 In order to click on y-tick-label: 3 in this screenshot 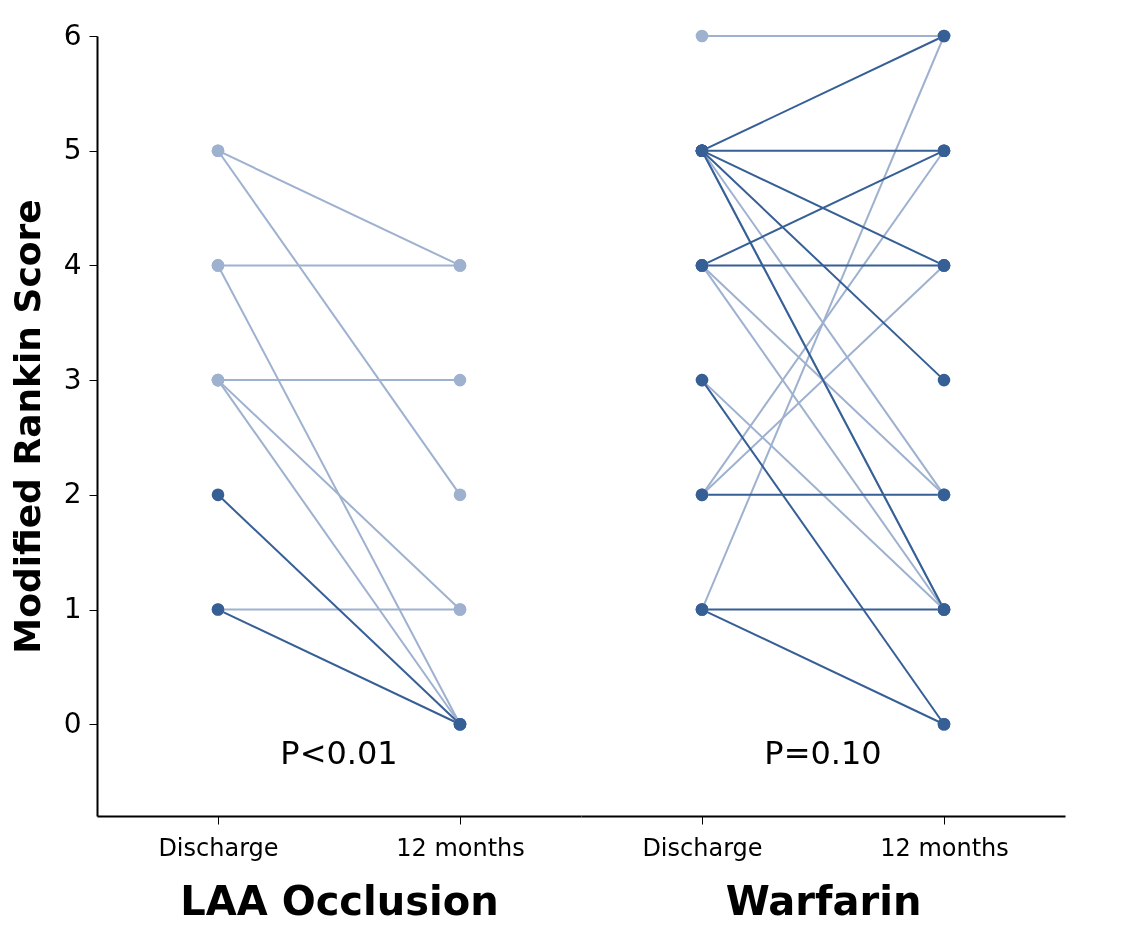, I will do `click(72, 379)`.